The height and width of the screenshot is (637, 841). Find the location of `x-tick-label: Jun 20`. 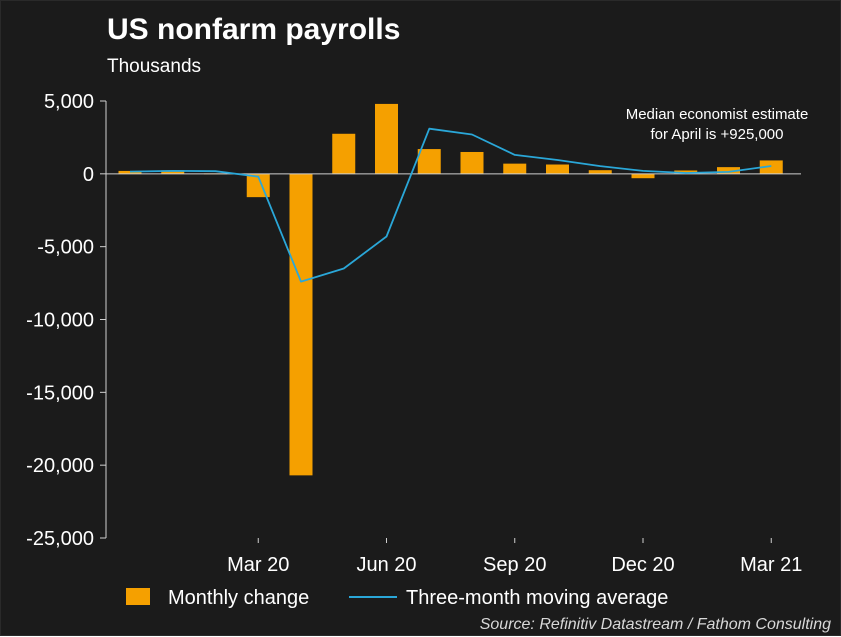

x-tick-label: Jun 20 is located at coordinates (386, 565).